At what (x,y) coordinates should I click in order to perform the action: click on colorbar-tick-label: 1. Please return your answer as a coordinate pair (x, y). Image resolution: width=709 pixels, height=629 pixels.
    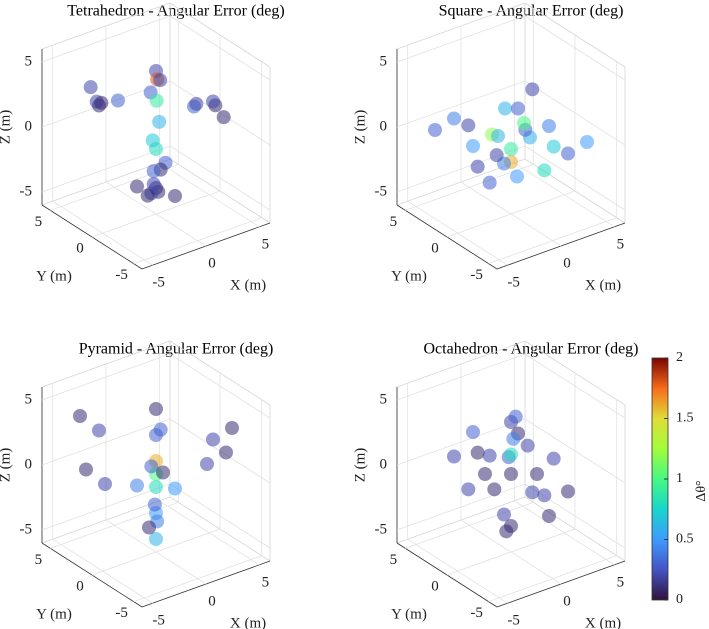
    Looking at the image, I should click on (679, 478).